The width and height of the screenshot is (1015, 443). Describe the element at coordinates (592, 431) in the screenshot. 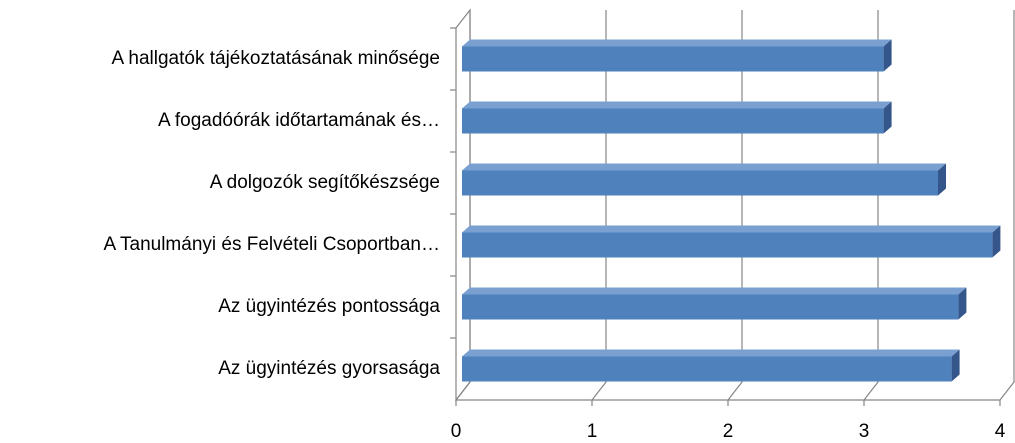

I see `x-tick-label: 1` at that location.